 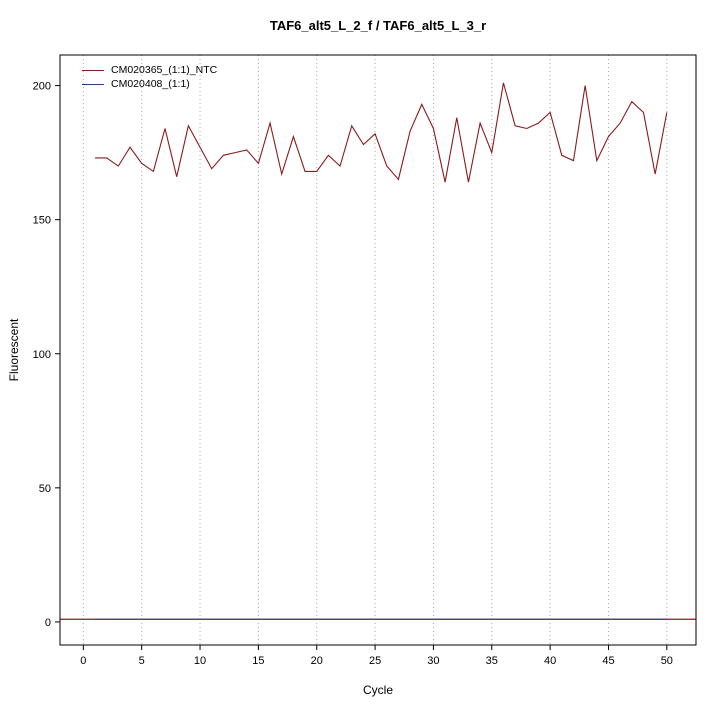 I want to click on svg-text: 40, so click(x=550, y=661).